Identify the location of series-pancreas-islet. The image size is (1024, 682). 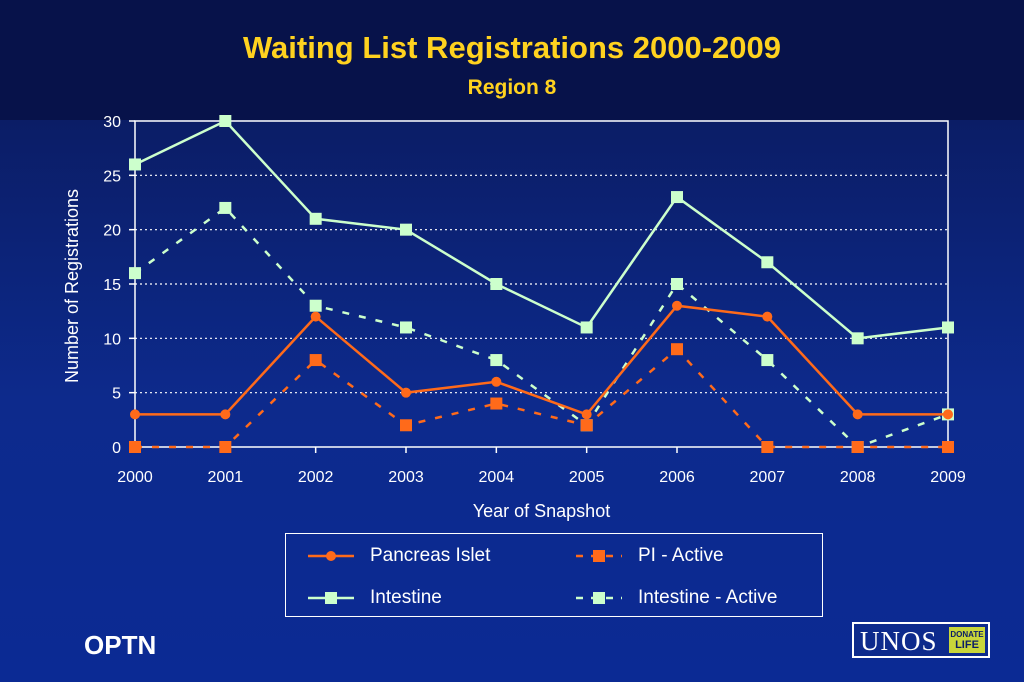
(541, 360).